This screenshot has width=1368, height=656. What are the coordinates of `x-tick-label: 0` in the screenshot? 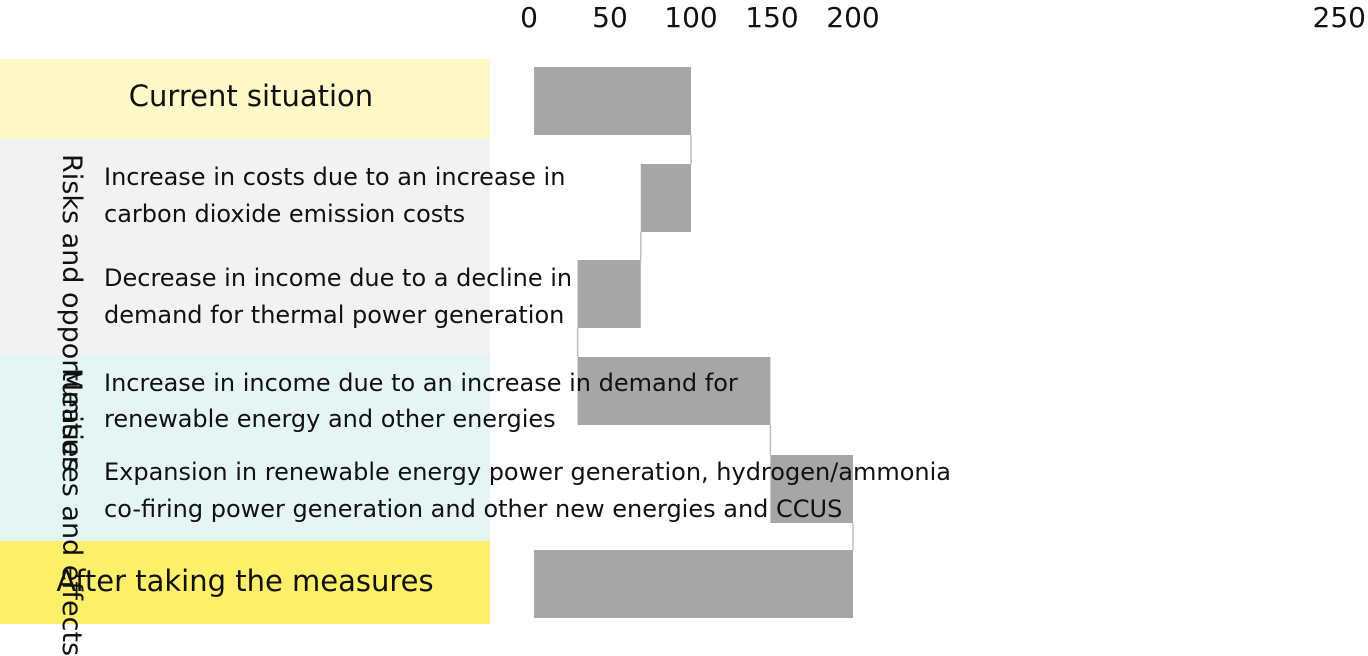 It's located at (529, 17).